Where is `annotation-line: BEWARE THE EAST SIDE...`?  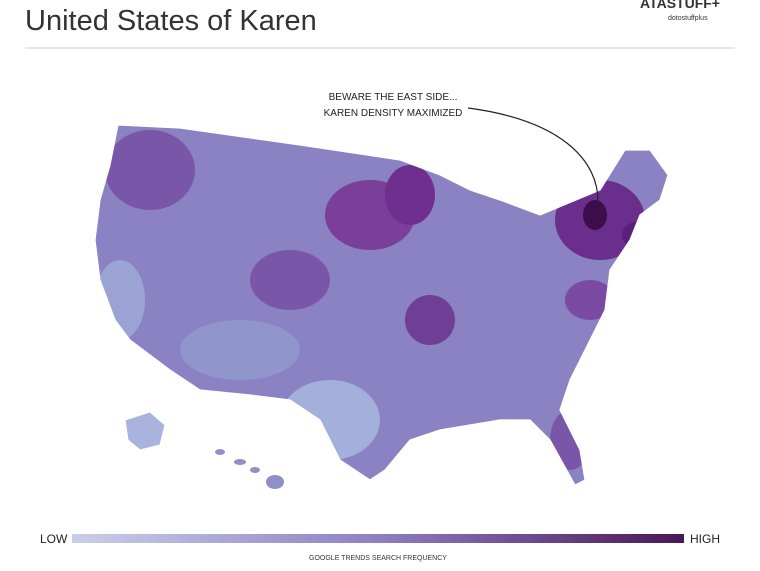
annotation-line: BEWARE THE EAST SIDE... is located at coordinates (393, 97).